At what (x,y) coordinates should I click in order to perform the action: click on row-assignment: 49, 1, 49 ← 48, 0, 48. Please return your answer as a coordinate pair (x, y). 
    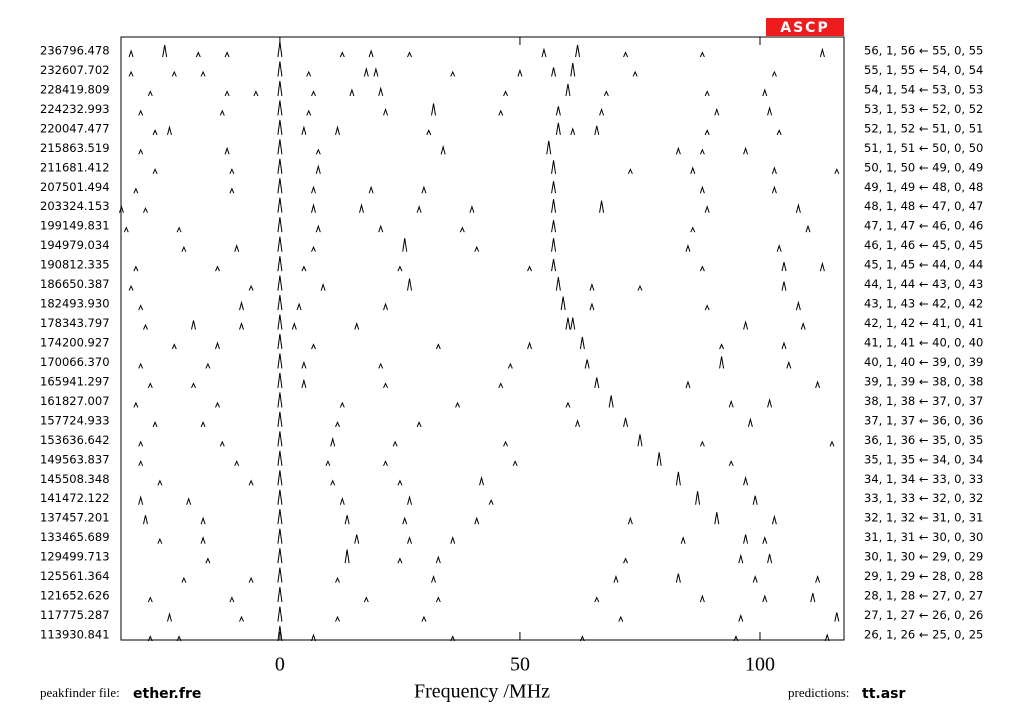
    Looking at the image, I should click on (923, 187).